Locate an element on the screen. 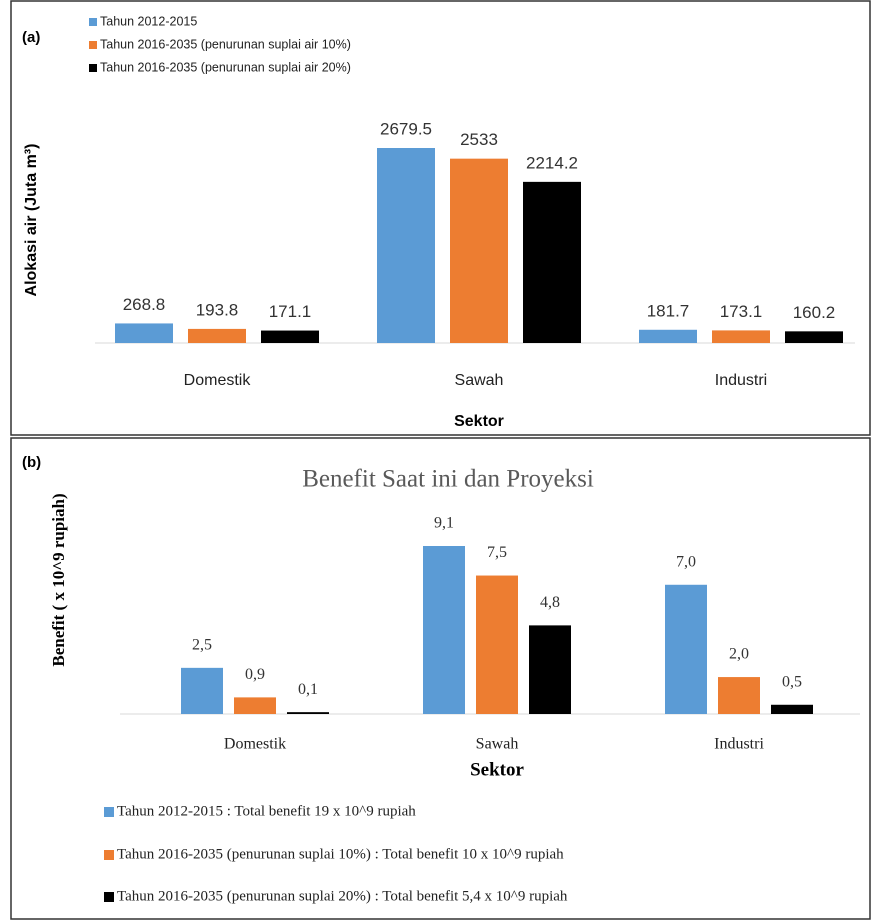 This screenshot has height=920, width=872. data-label: 160.2 is located at coordinates (814, 312).